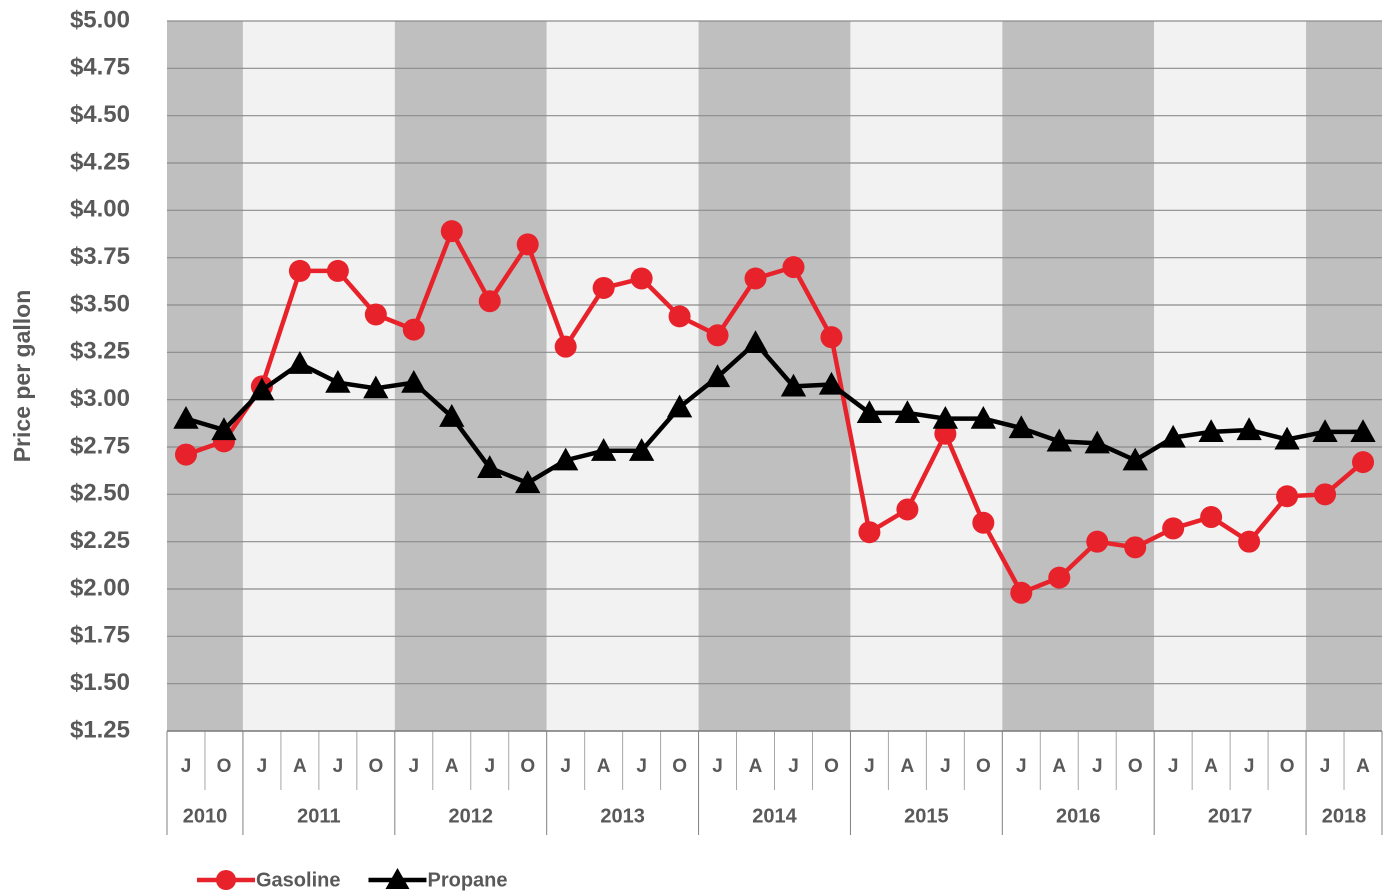  What do you see at coordinates (100, 729) in the screenshot?
I see `y-tick-label: $1.25` at bounding box center [100, 729].